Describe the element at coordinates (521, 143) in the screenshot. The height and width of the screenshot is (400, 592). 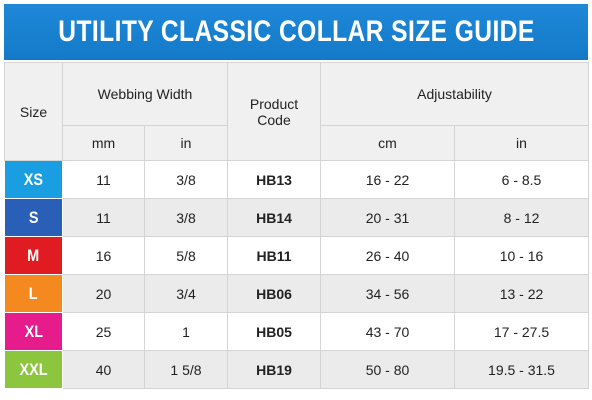
I see `header-in-adjust: in` at that location.